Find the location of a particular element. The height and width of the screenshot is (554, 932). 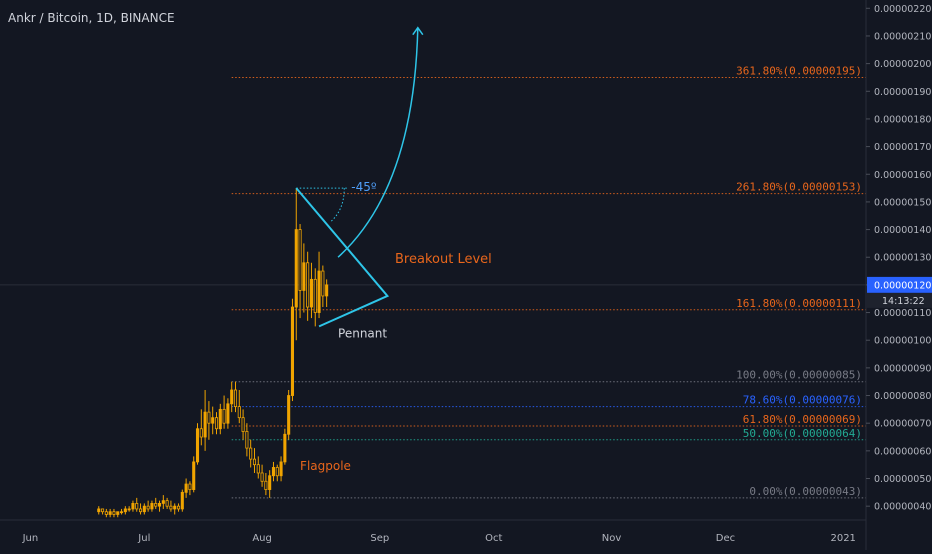

price-tick-label: 0.00000170 is located at coordinates (902, 147).